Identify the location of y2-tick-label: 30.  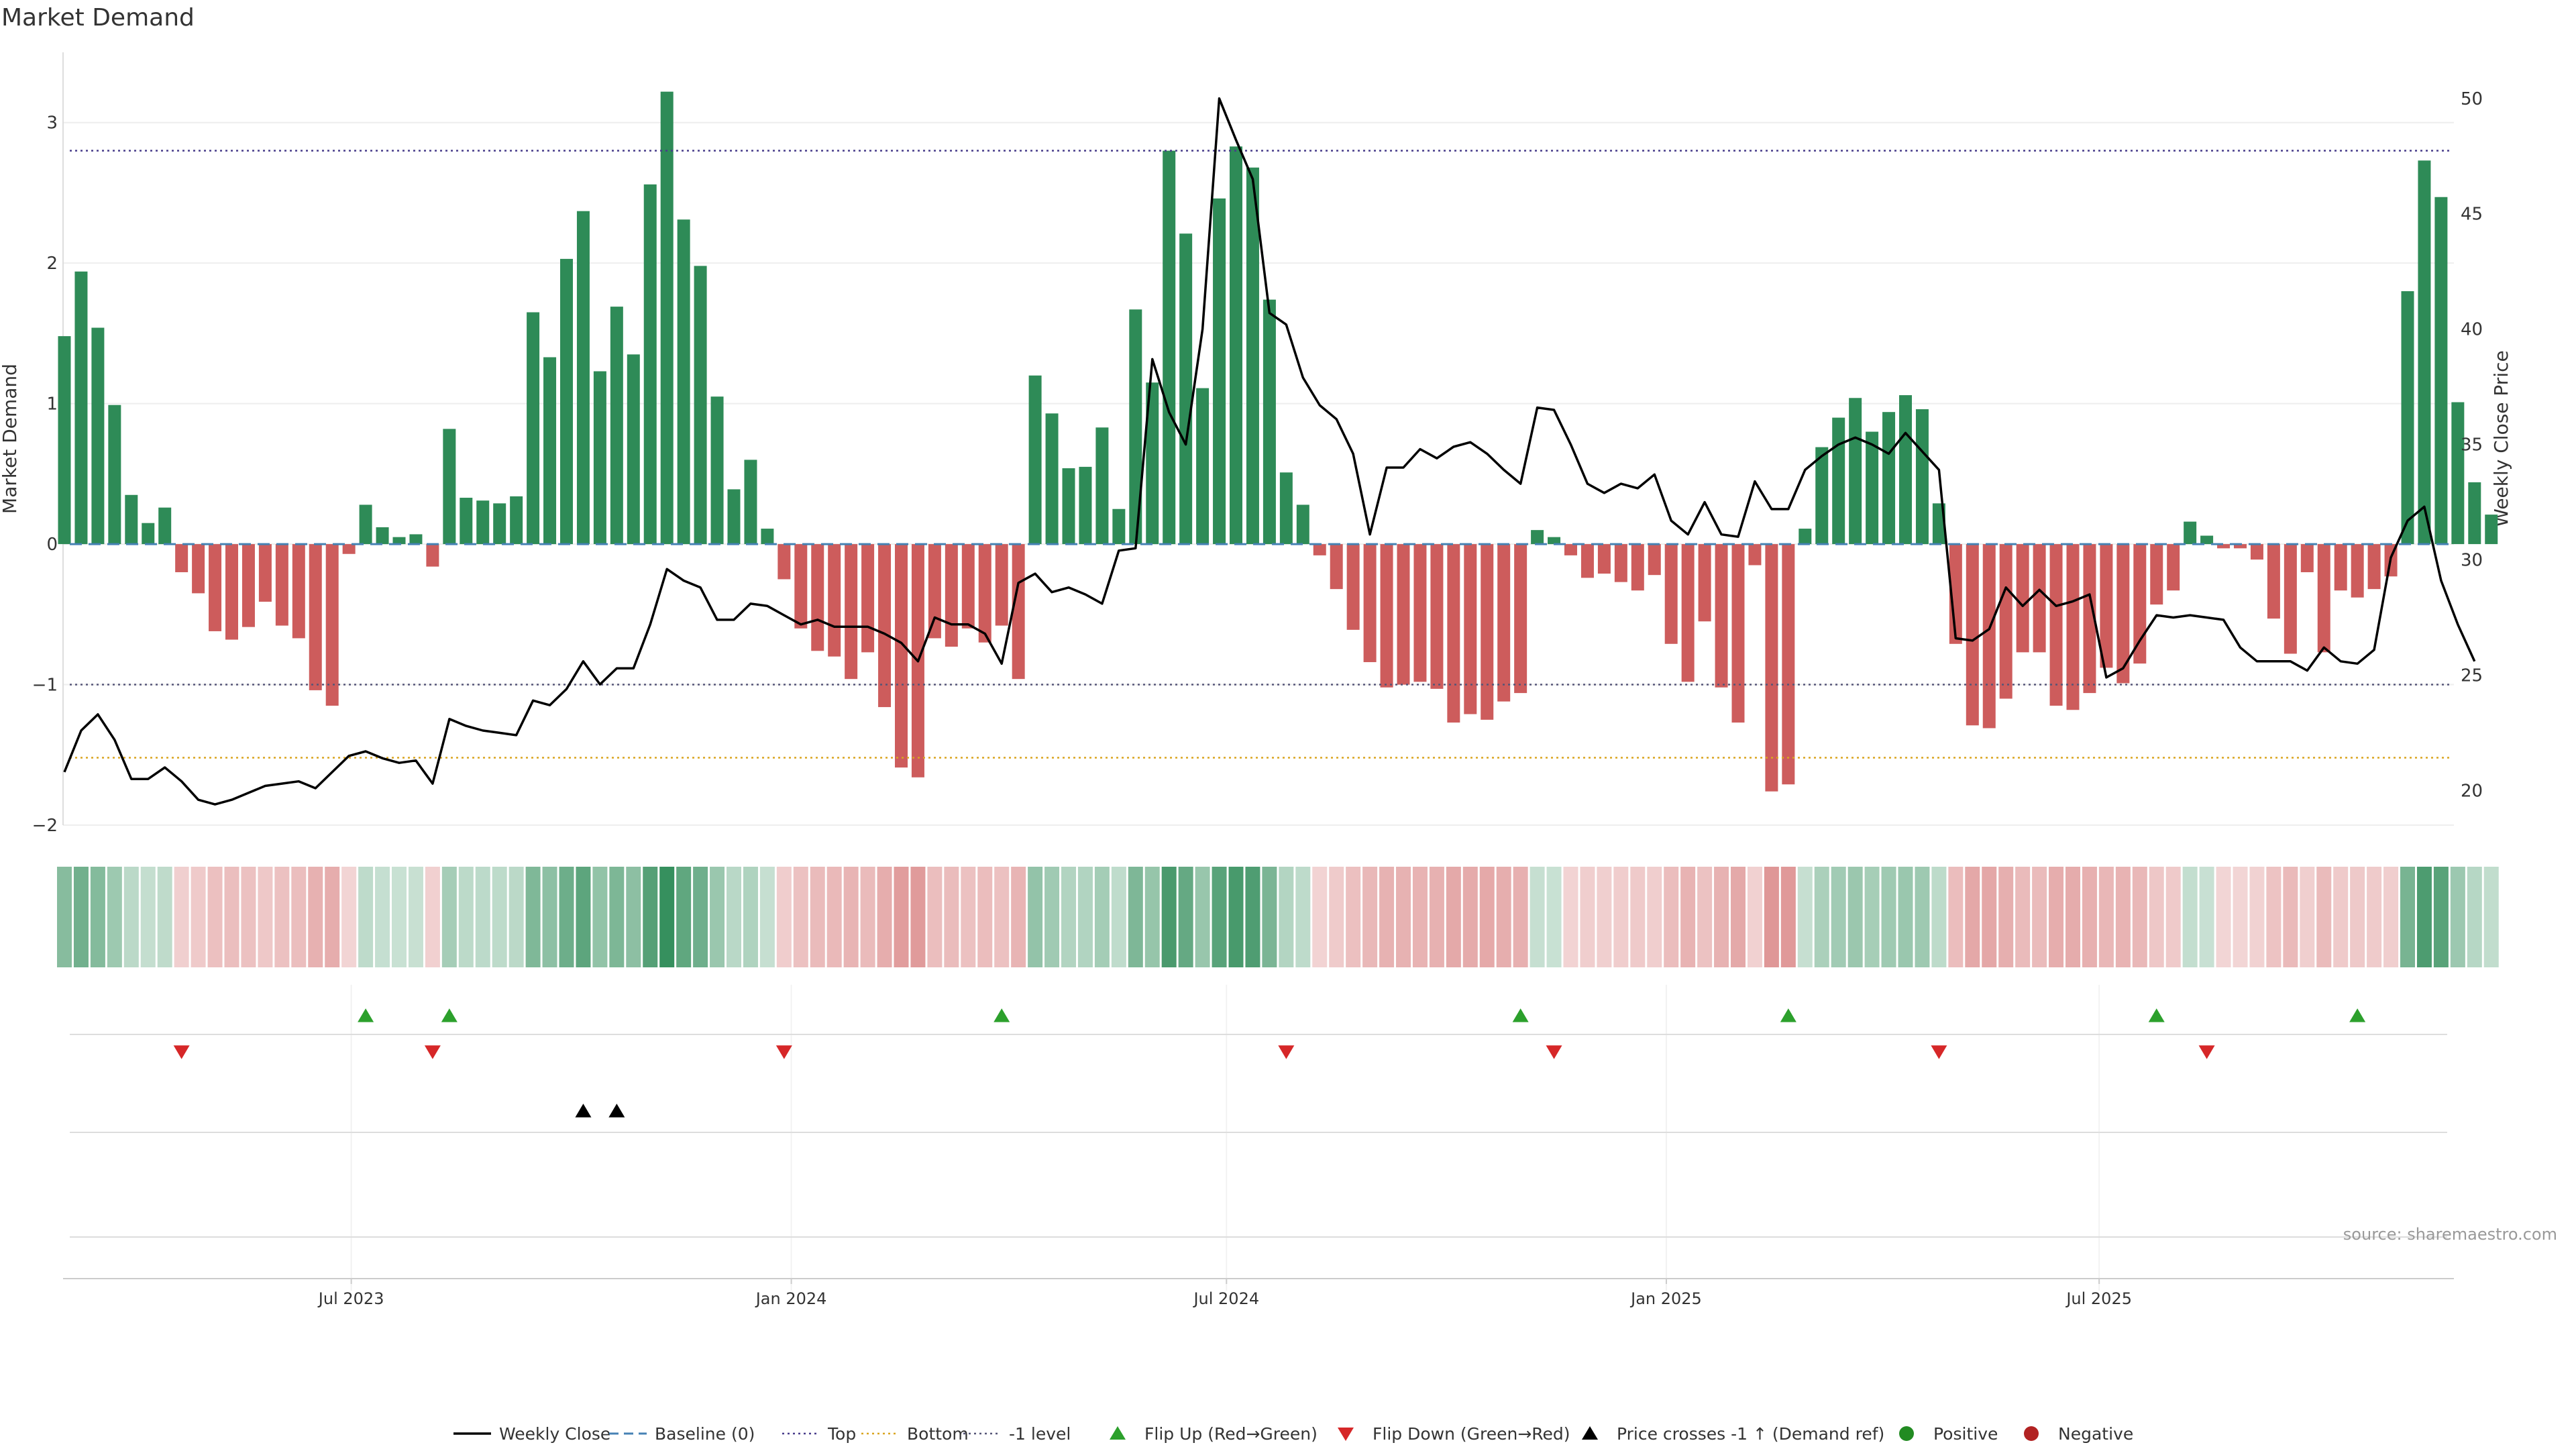
(2472, 561).